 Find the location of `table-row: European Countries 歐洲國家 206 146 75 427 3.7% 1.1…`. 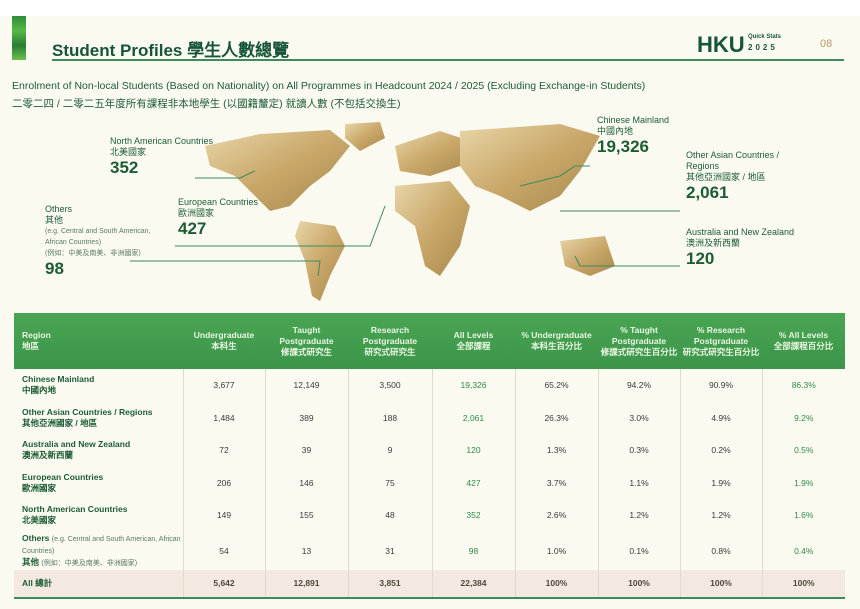

table-row: European Countries 歐洲國家 206 146 75 427 3.7% 1.1… is located at coordinates (429, 483).